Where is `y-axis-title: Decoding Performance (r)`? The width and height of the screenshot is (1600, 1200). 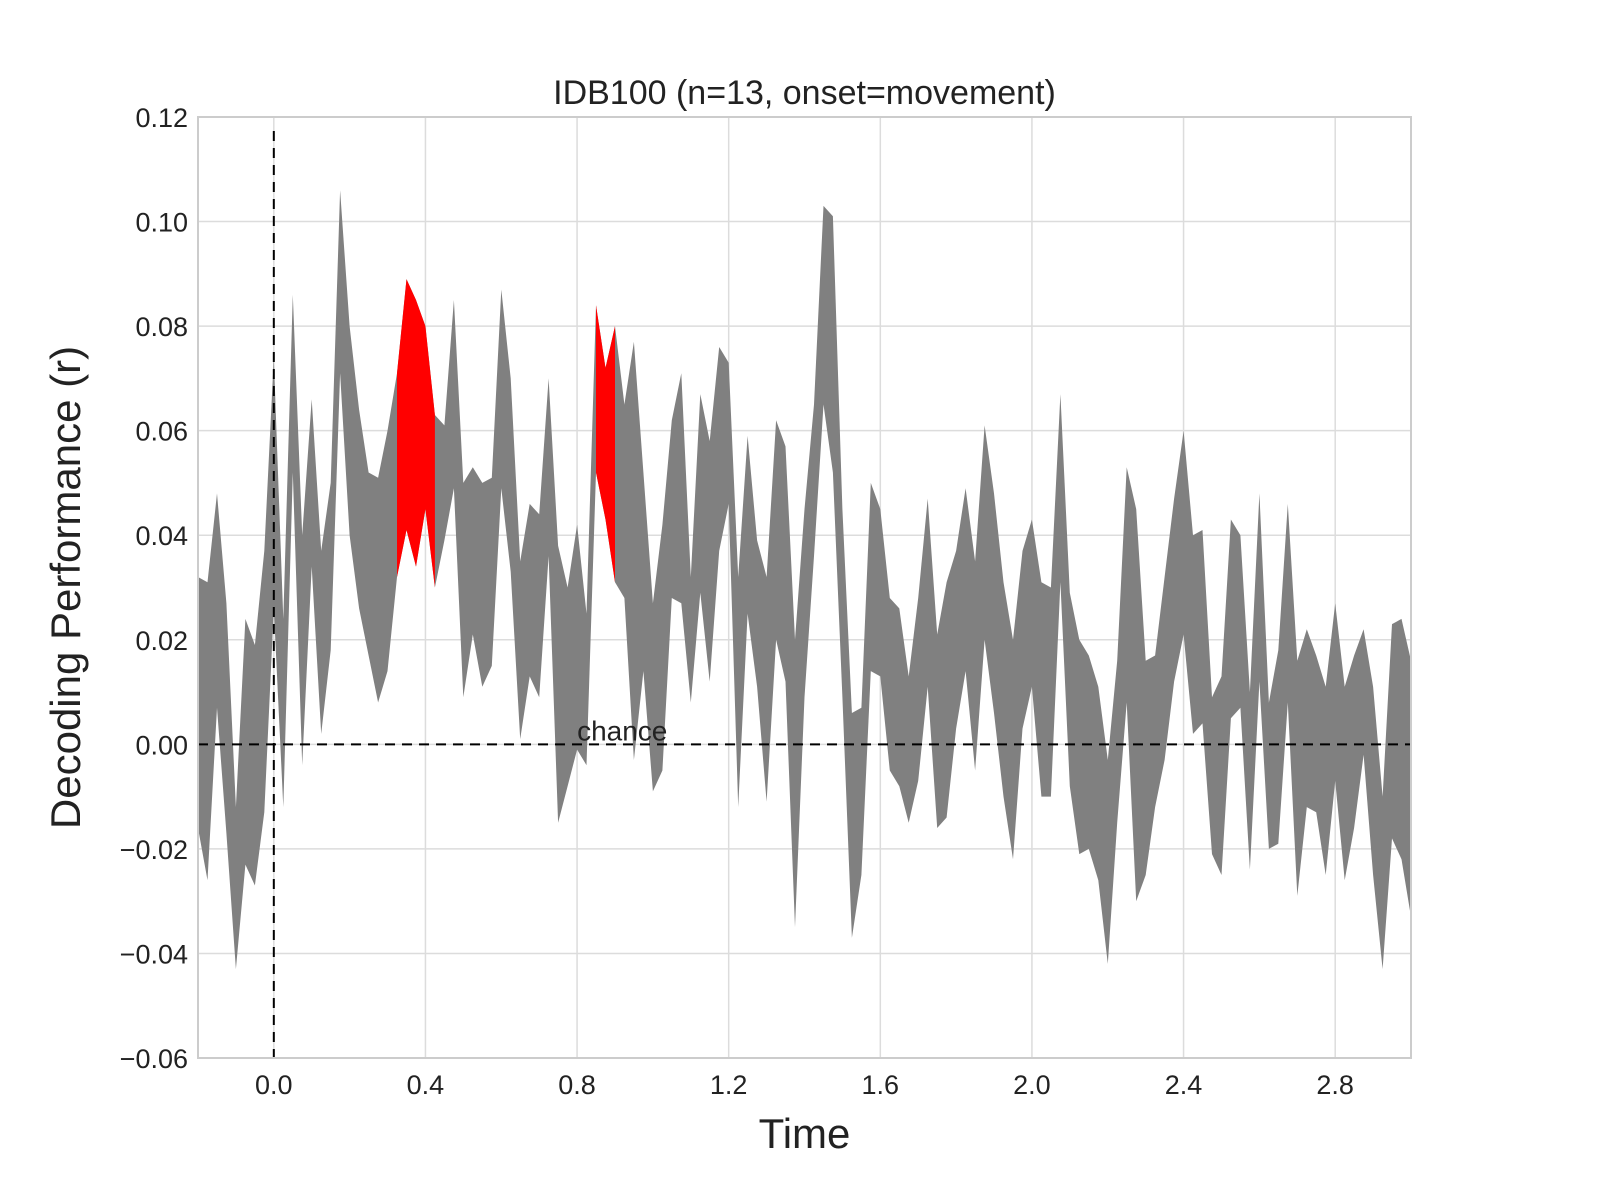 y-axis-title: Decoding Performance (r) is located at coordinates (65, 587).